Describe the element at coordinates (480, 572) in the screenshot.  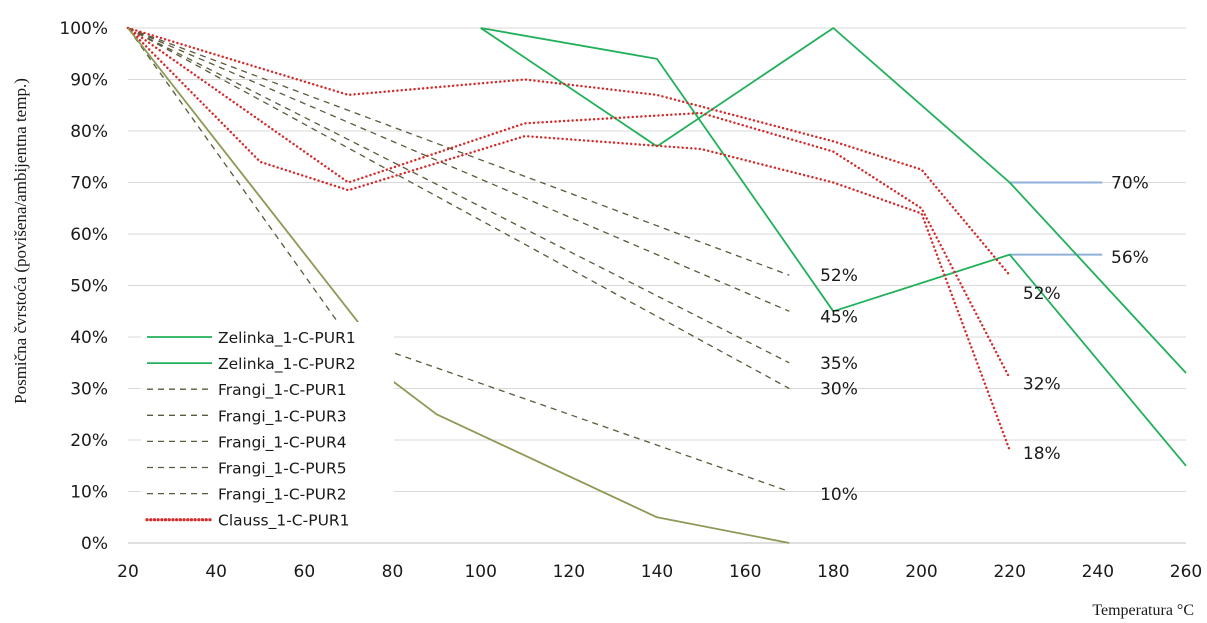
I see `x-tick-label: 100` at that location.